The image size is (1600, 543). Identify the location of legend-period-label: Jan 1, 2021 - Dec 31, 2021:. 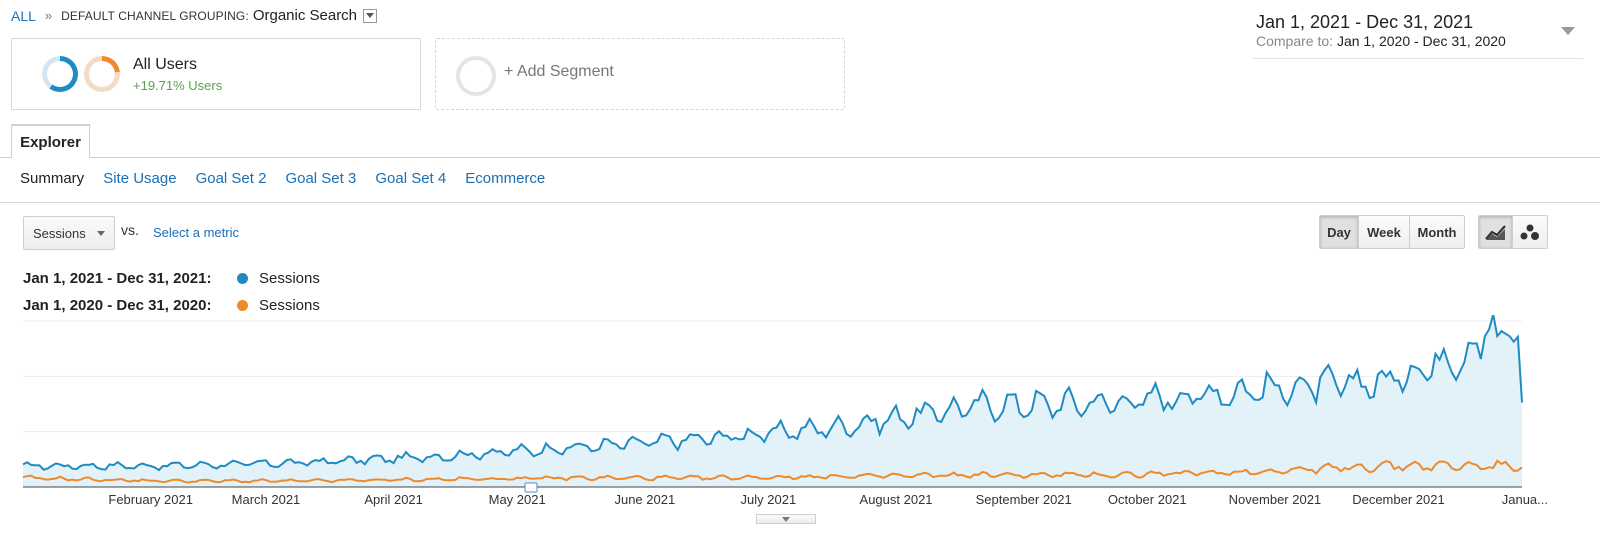
(117, 278).